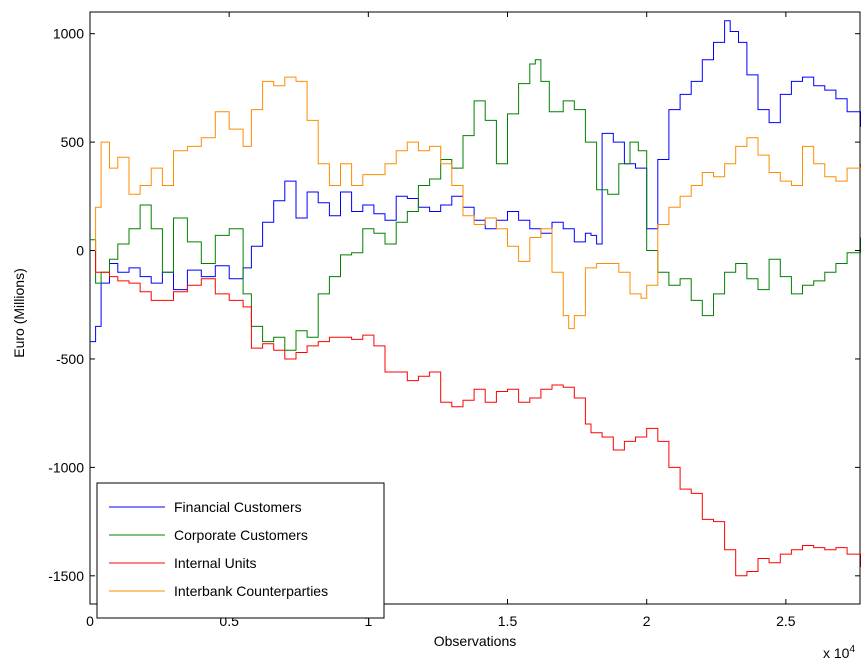 This screenshot has height=667, width=861. I want to click on x-axis-label: Observations, so click(475, 641).